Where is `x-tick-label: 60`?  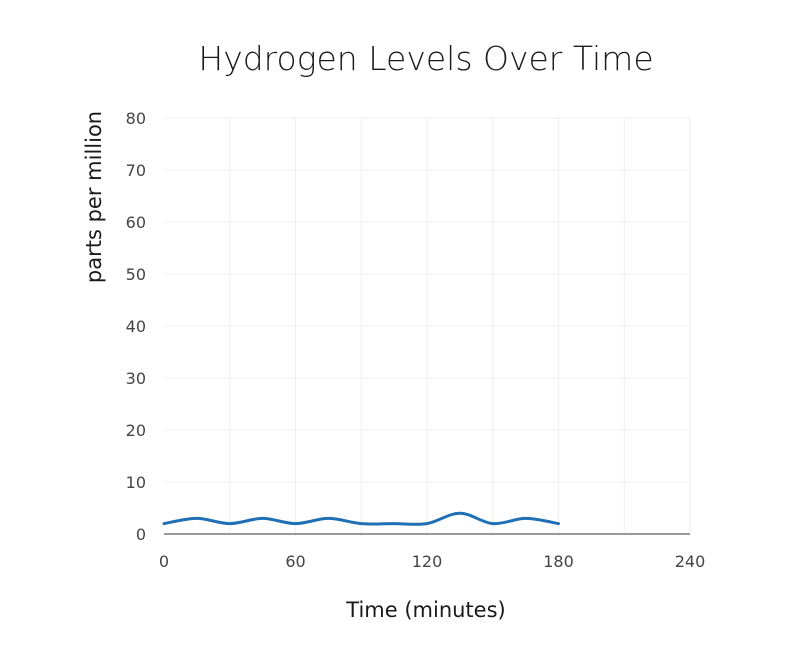 x-tick-label: 60 is located at coordinates (295, 561).